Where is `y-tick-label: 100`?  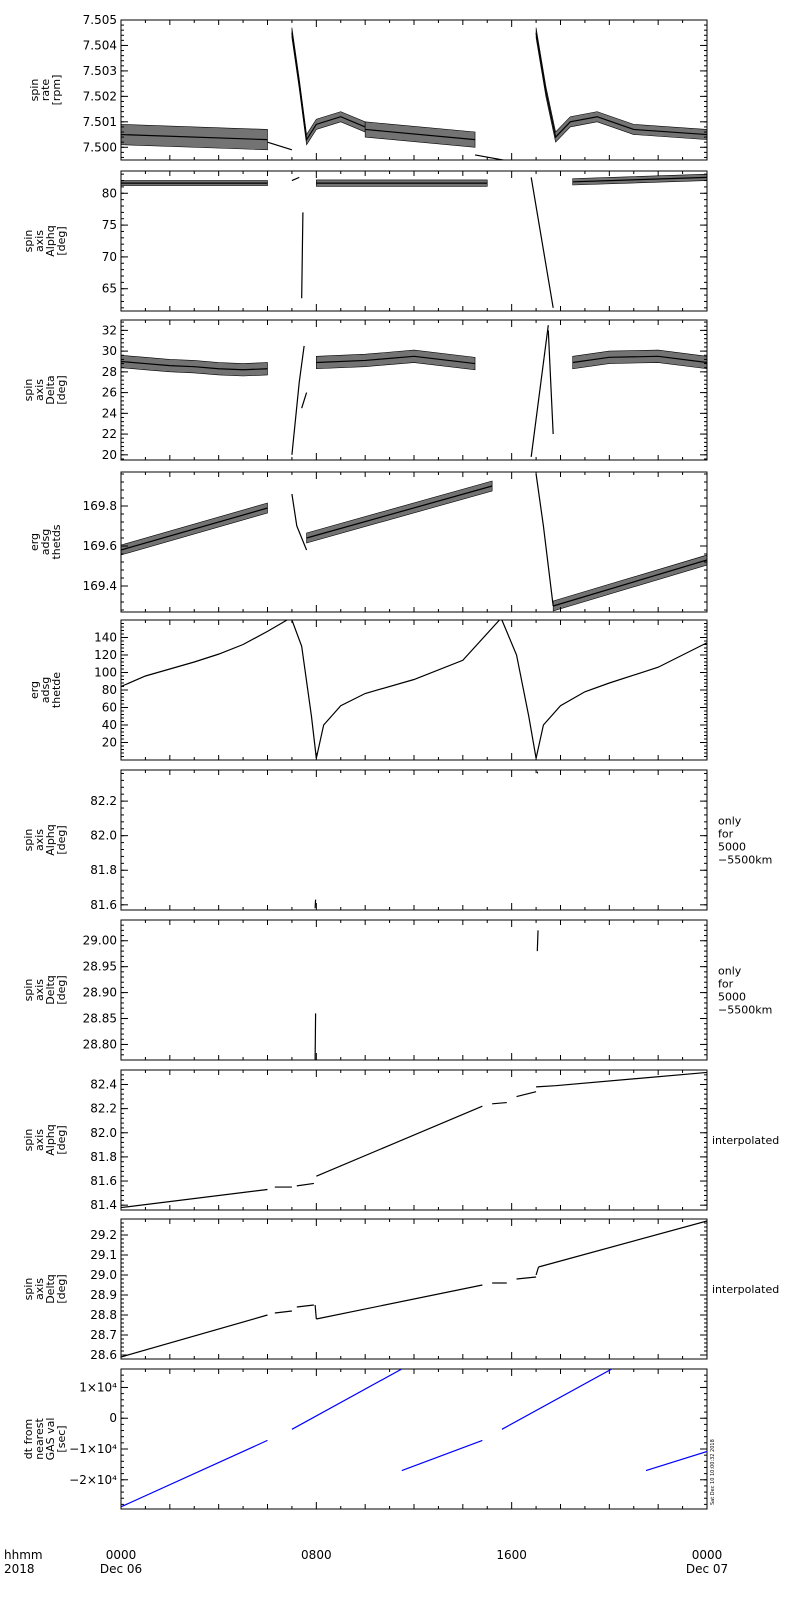 y-tick-label: 100 is located at coordinates (105, 673).